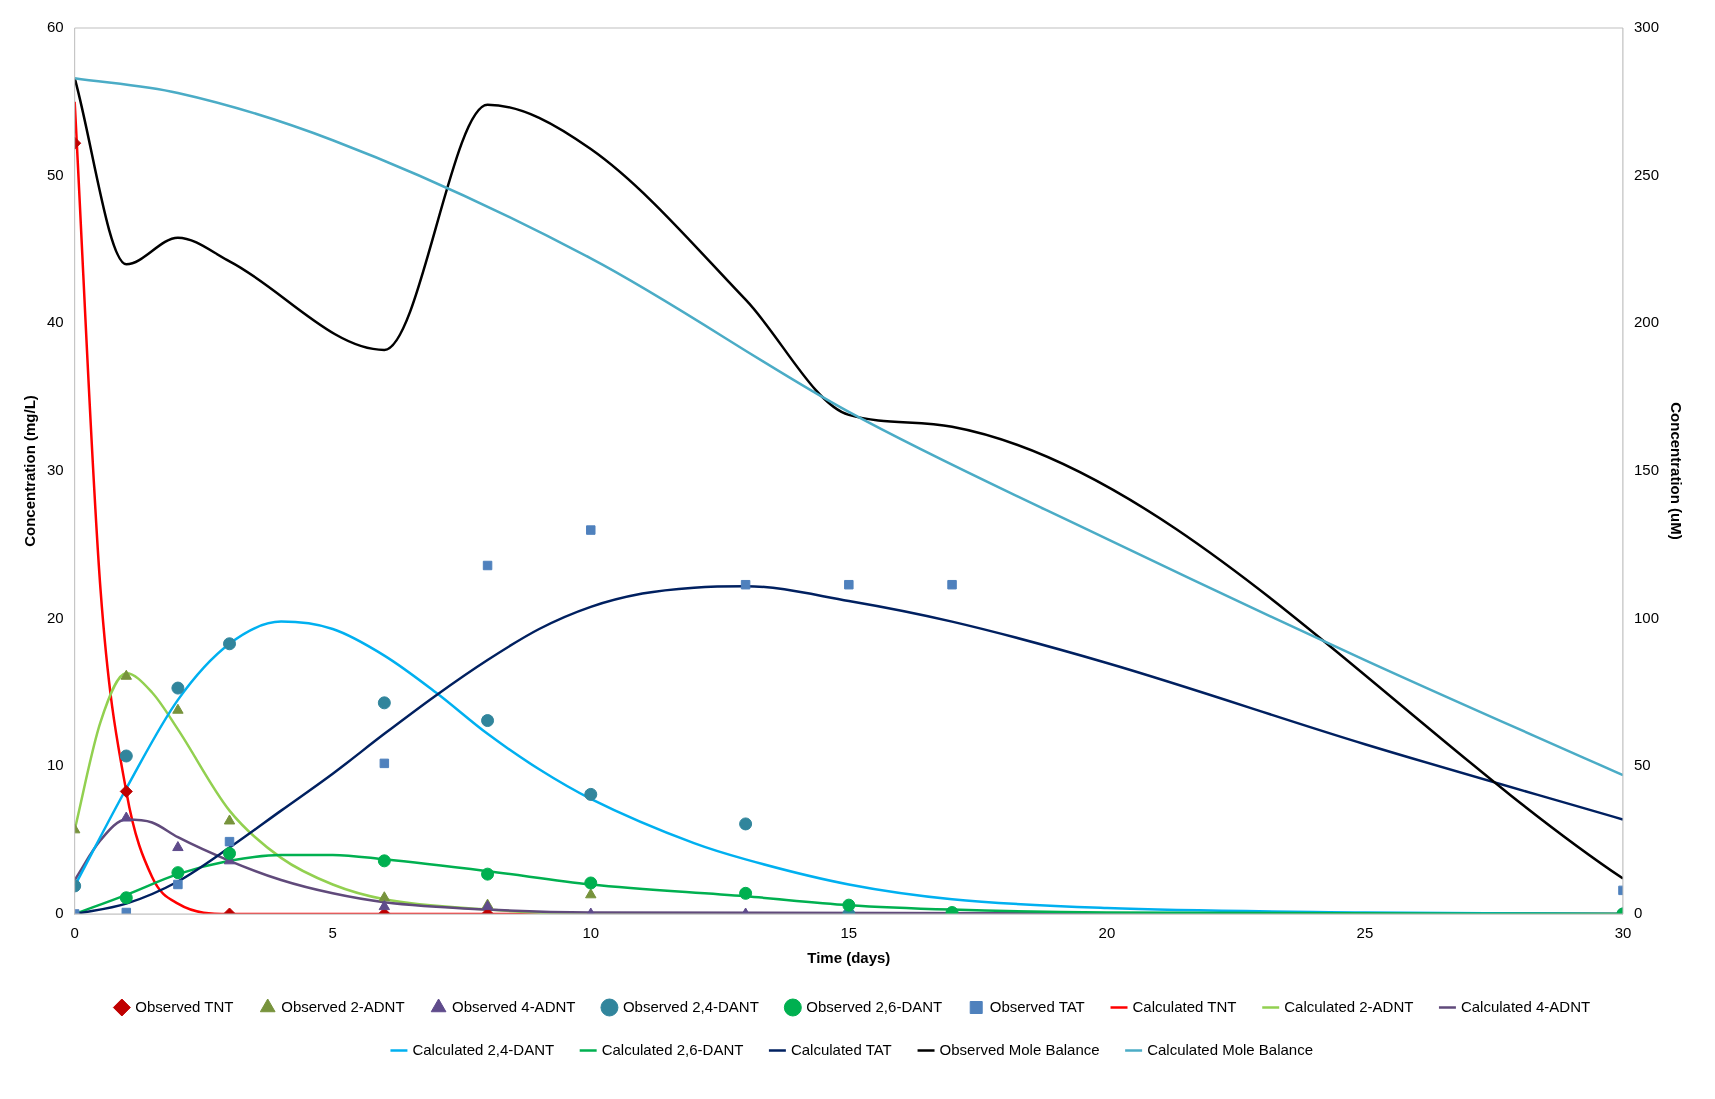  I want to click on y2-tick-label: 150, so click(1646, 470).